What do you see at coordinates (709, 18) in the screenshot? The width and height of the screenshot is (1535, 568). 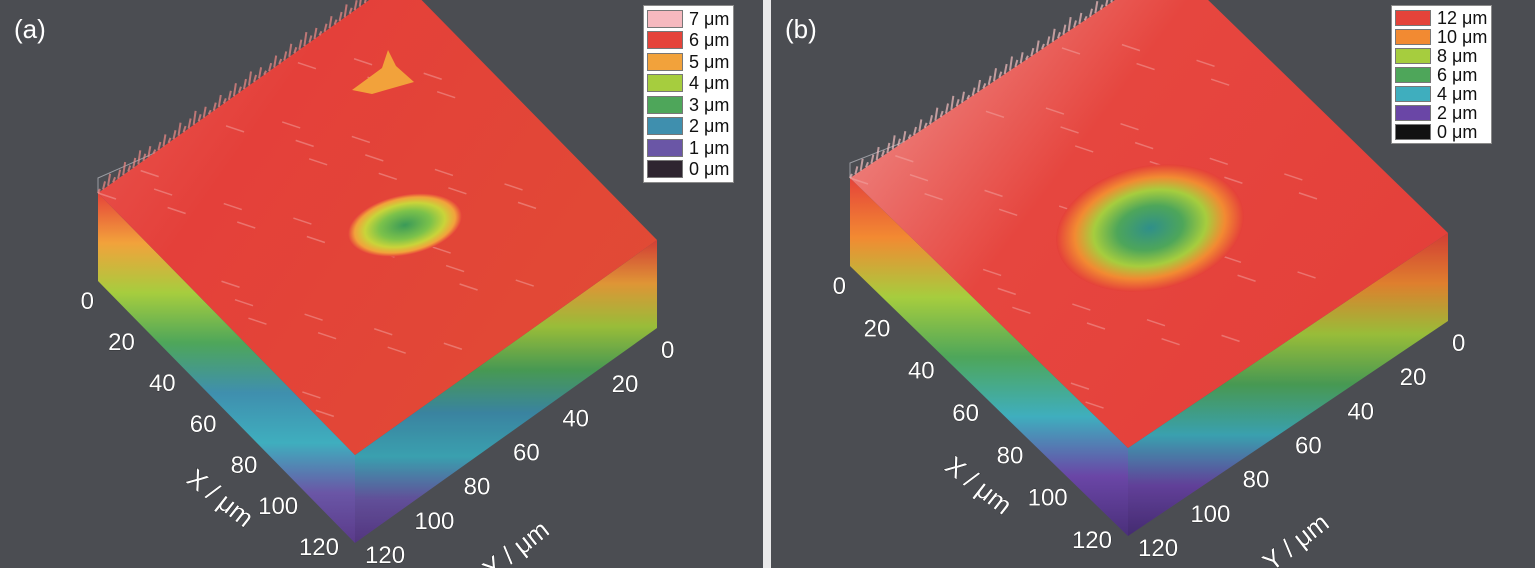 I see `legend-label: 7 μm` at bounding box center [709, 18].